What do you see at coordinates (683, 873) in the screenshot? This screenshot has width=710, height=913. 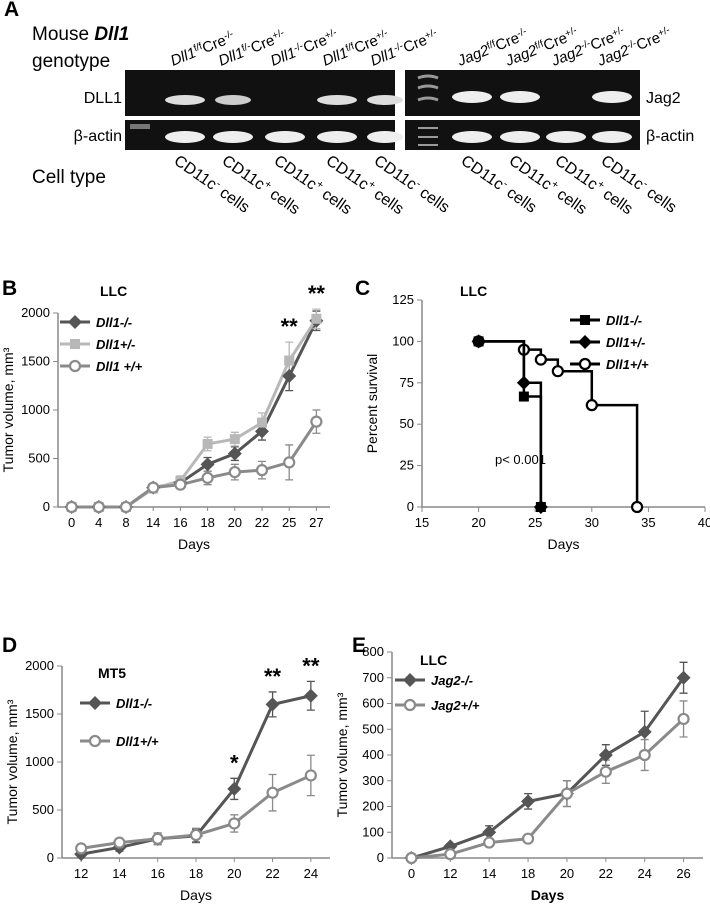 I see `x-tick-label: 26` at bounding box center [683, 873].